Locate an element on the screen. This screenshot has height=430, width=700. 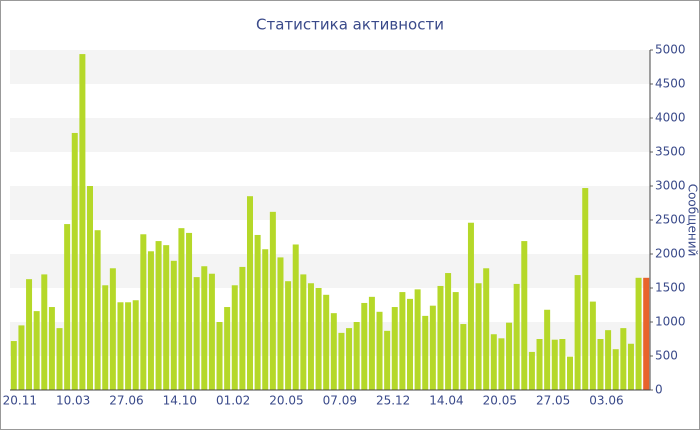
y-tick-label: 3000 is located at coordinates (670, 186).